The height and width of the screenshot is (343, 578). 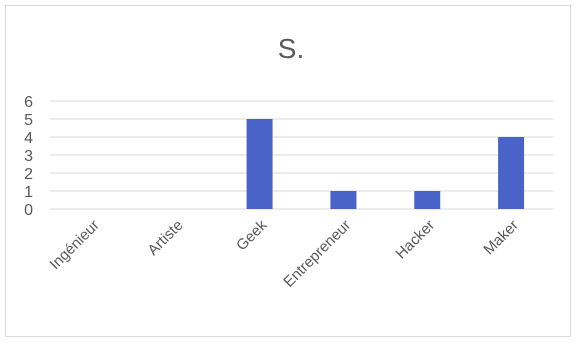 What do you see at coordinates (291, 48) in the screenshot?
I see `chart-title: S.` at bounding box center [291, 48].